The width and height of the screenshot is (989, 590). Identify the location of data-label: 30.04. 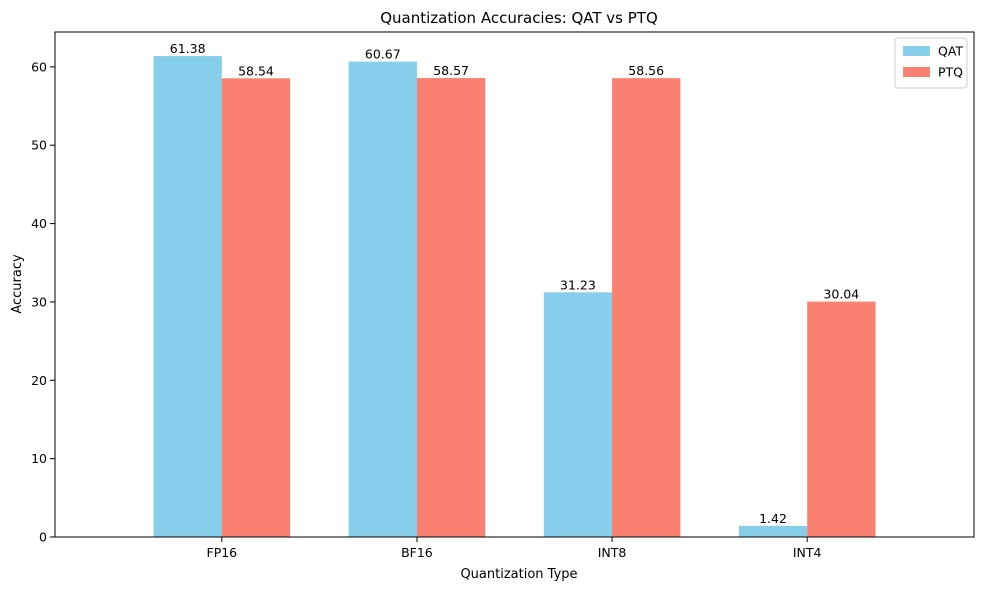
(841, 294).